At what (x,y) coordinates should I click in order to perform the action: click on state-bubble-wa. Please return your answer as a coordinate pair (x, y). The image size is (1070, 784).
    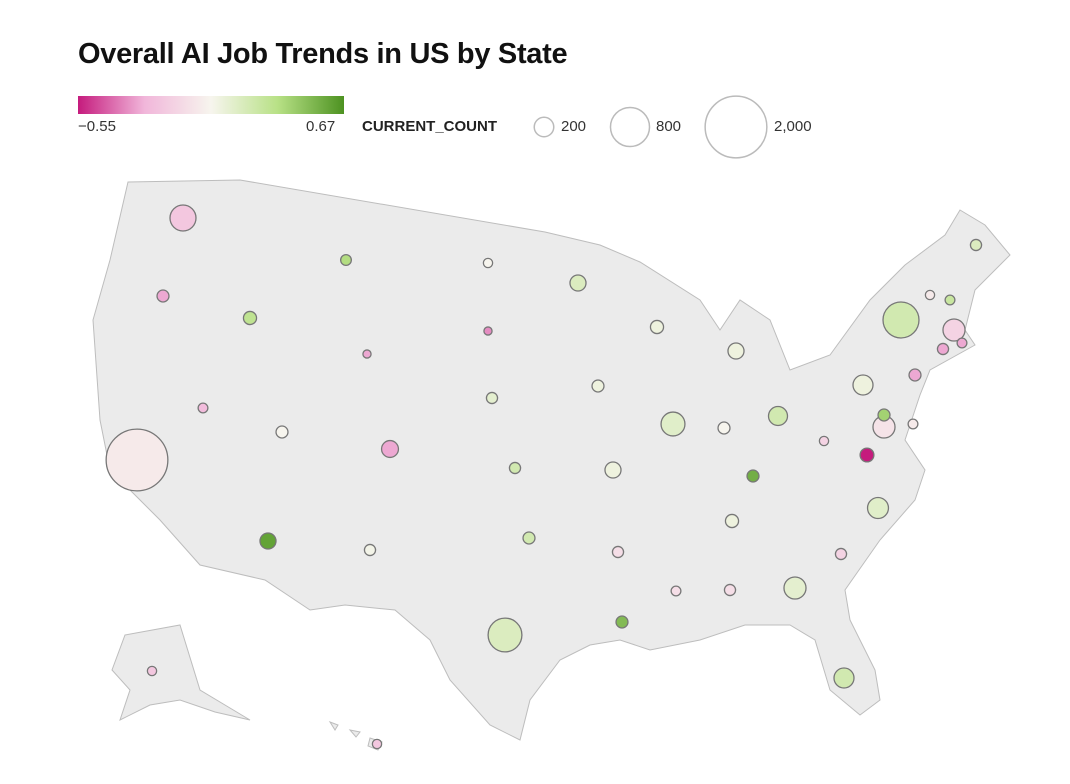
    Looking at the image, I should click on (183, 218).